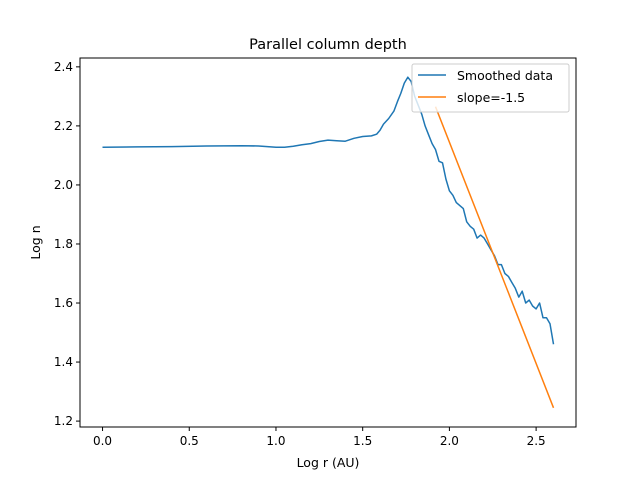 The image size is (640, 480). What do you see at coordinates (102, 441) in the screenshot?
I see `x-tick-label: 0.0` at bounding box center [102, 441].